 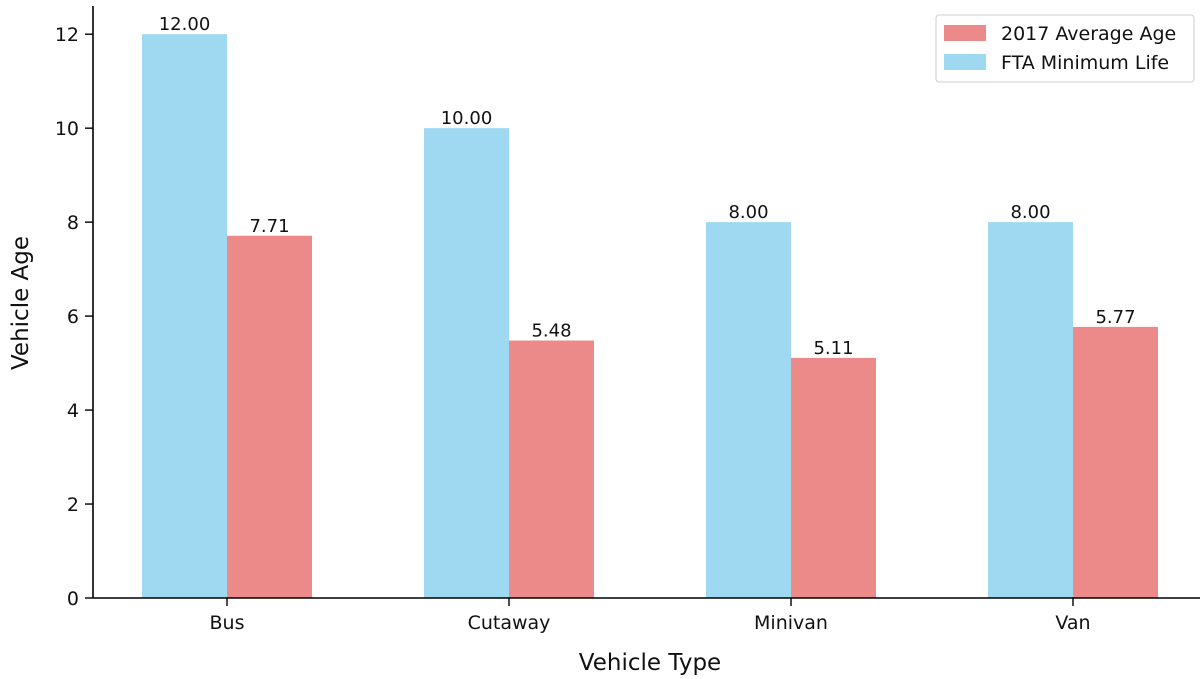 I want to click on x-tick-label: Cutaway, so click(x=509, y=623).